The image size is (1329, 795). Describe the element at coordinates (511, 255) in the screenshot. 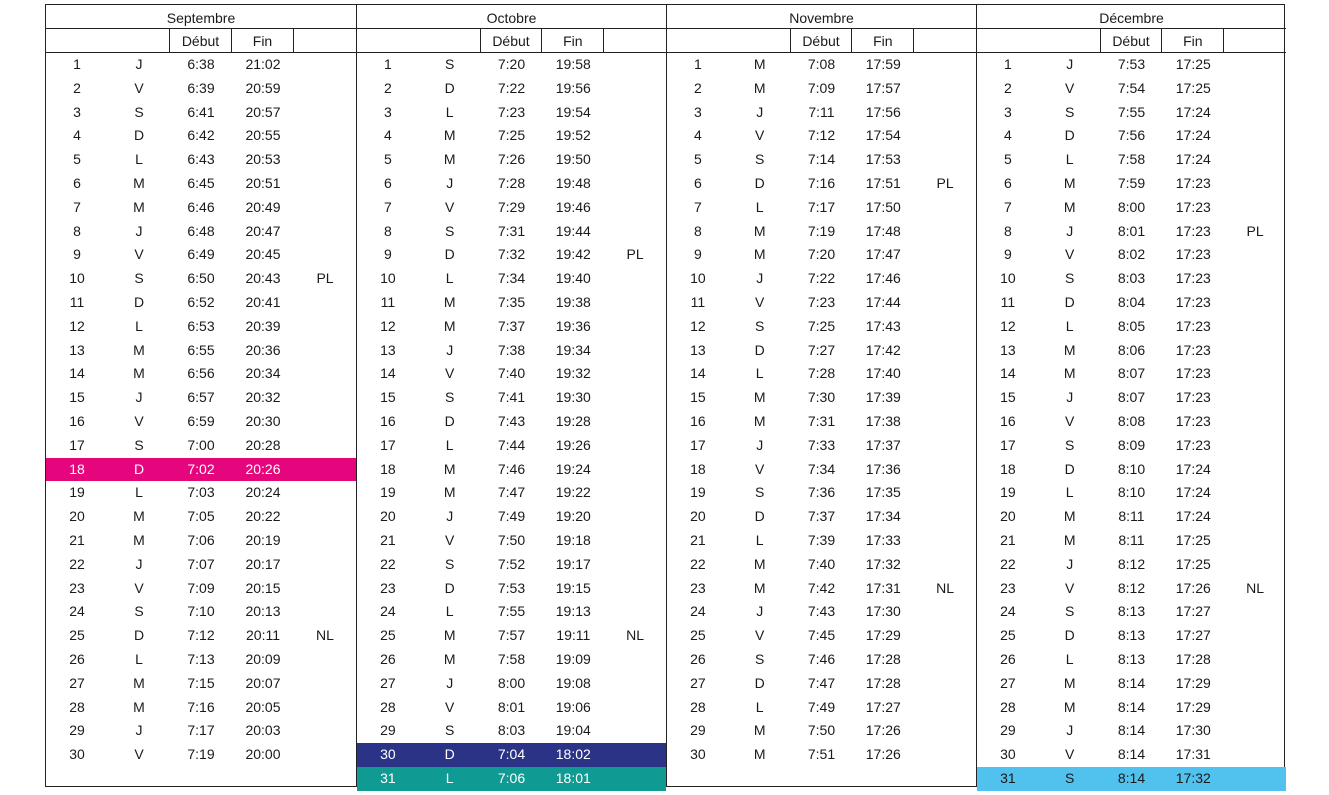

I see `day-row: 9 D 7:32 19:42 PL` at that location.